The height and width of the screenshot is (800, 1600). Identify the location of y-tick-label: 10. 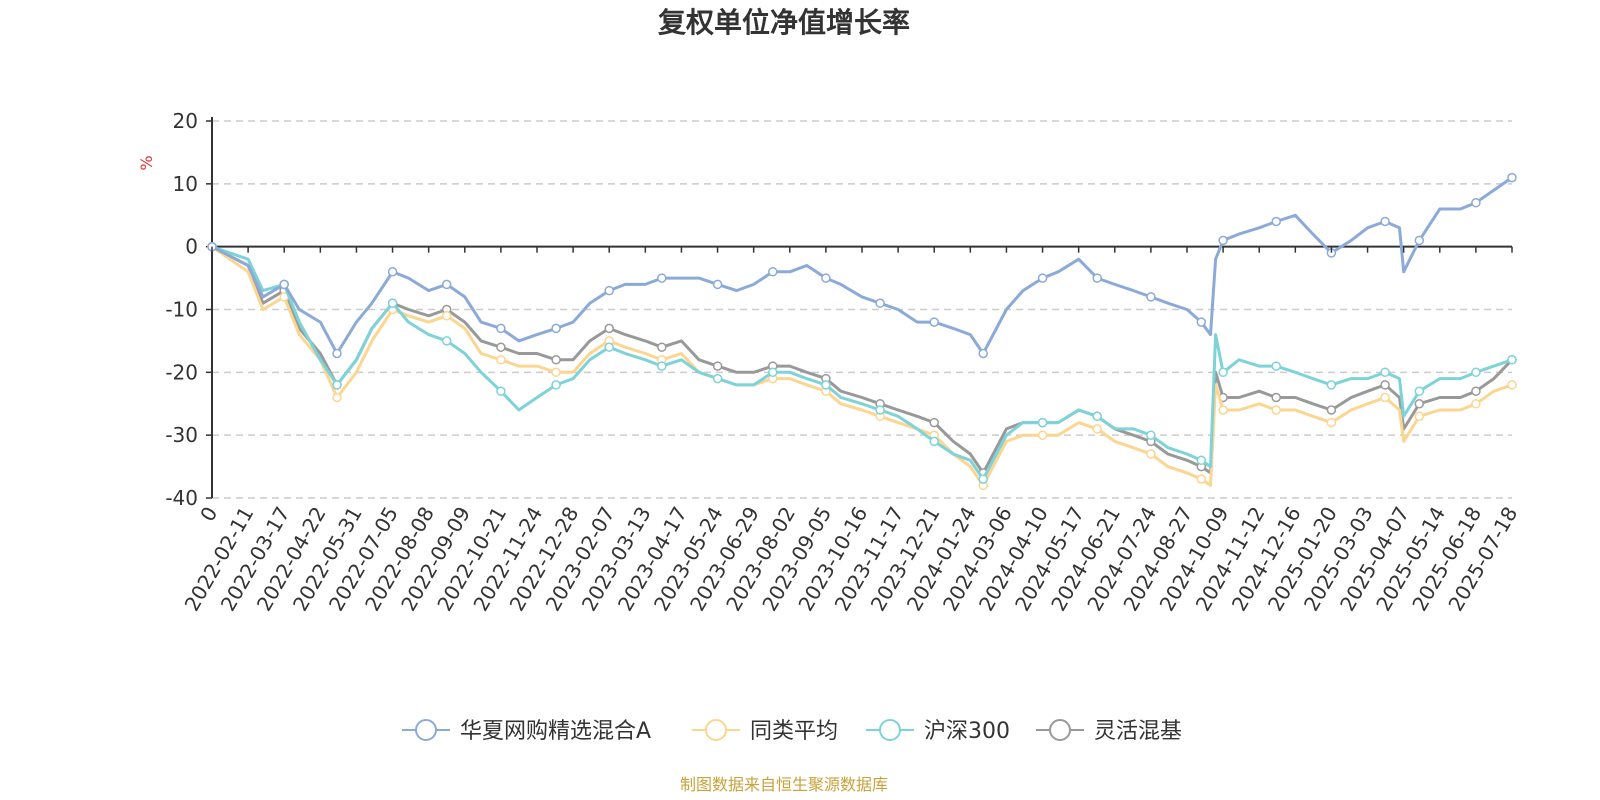
(185, 184).